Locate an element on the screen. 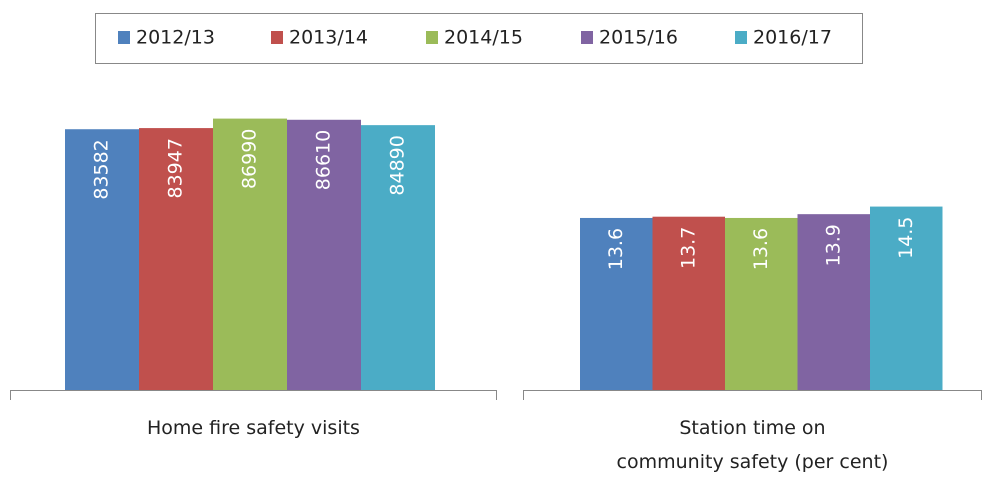  legend-label: 2015/16 is located at coordinates (638, 38).